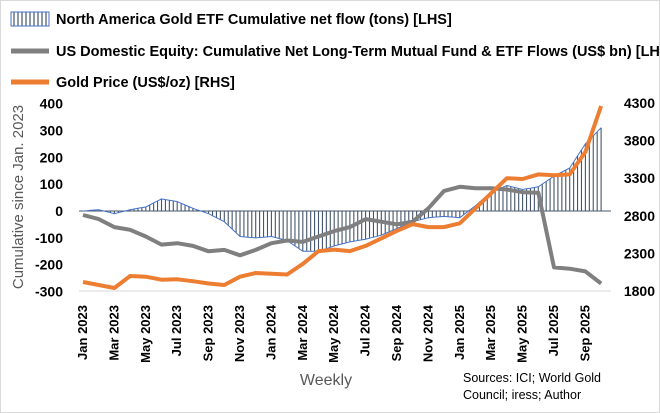  I want to click on x-tick-label: May 2023, so click(145, 334).